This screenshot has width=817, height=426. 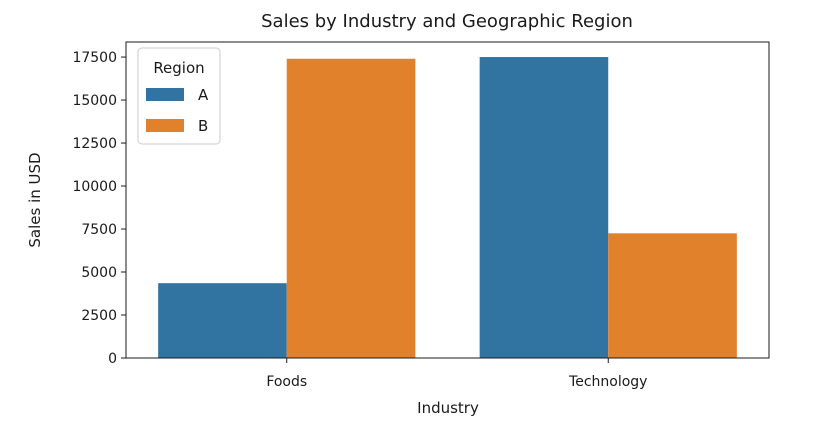 What do you see at coordinates (447, 21) in the screenshot?
I see `chart-title: Sales by Industry and Geographic Region` at bounding box center [447, 21].